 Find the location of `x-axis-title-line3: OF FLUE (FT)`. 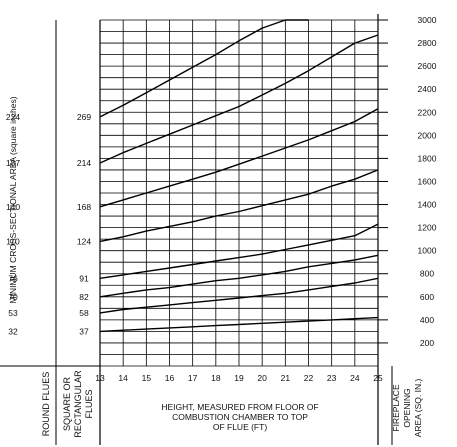

x-axis-title-line3: OF FLUE (FT) is located at coordinates (240, 427).